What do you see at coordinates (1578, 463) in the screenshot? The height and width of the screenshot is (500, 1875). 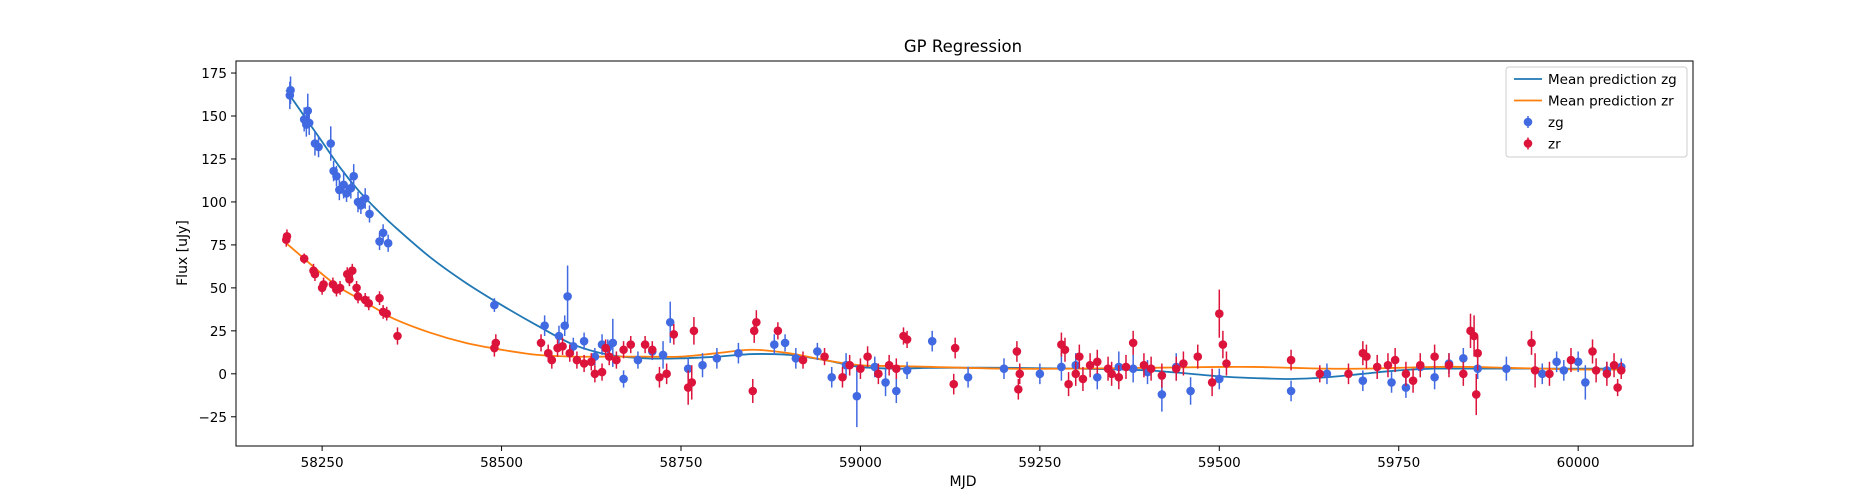 I see `x-tick-label: 60000` at bounding box center [1578, 463].